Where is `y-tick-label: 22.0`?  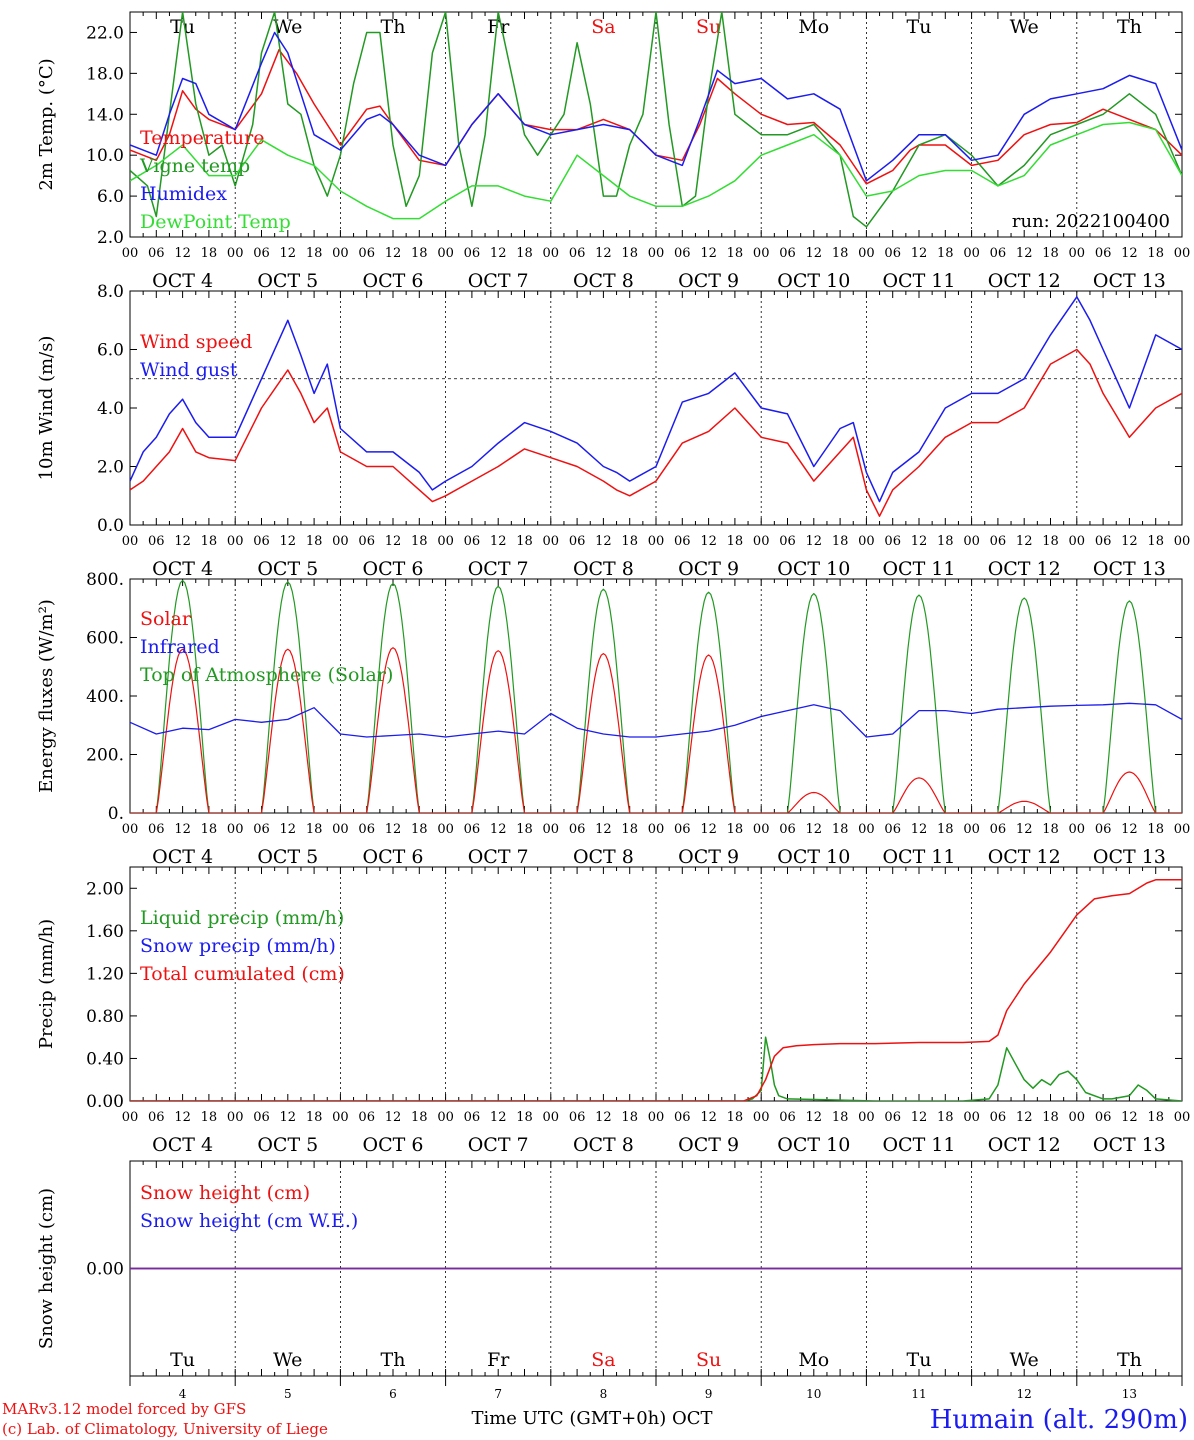
y-tick-label: 22.0 is located at coordinates (105, 33).